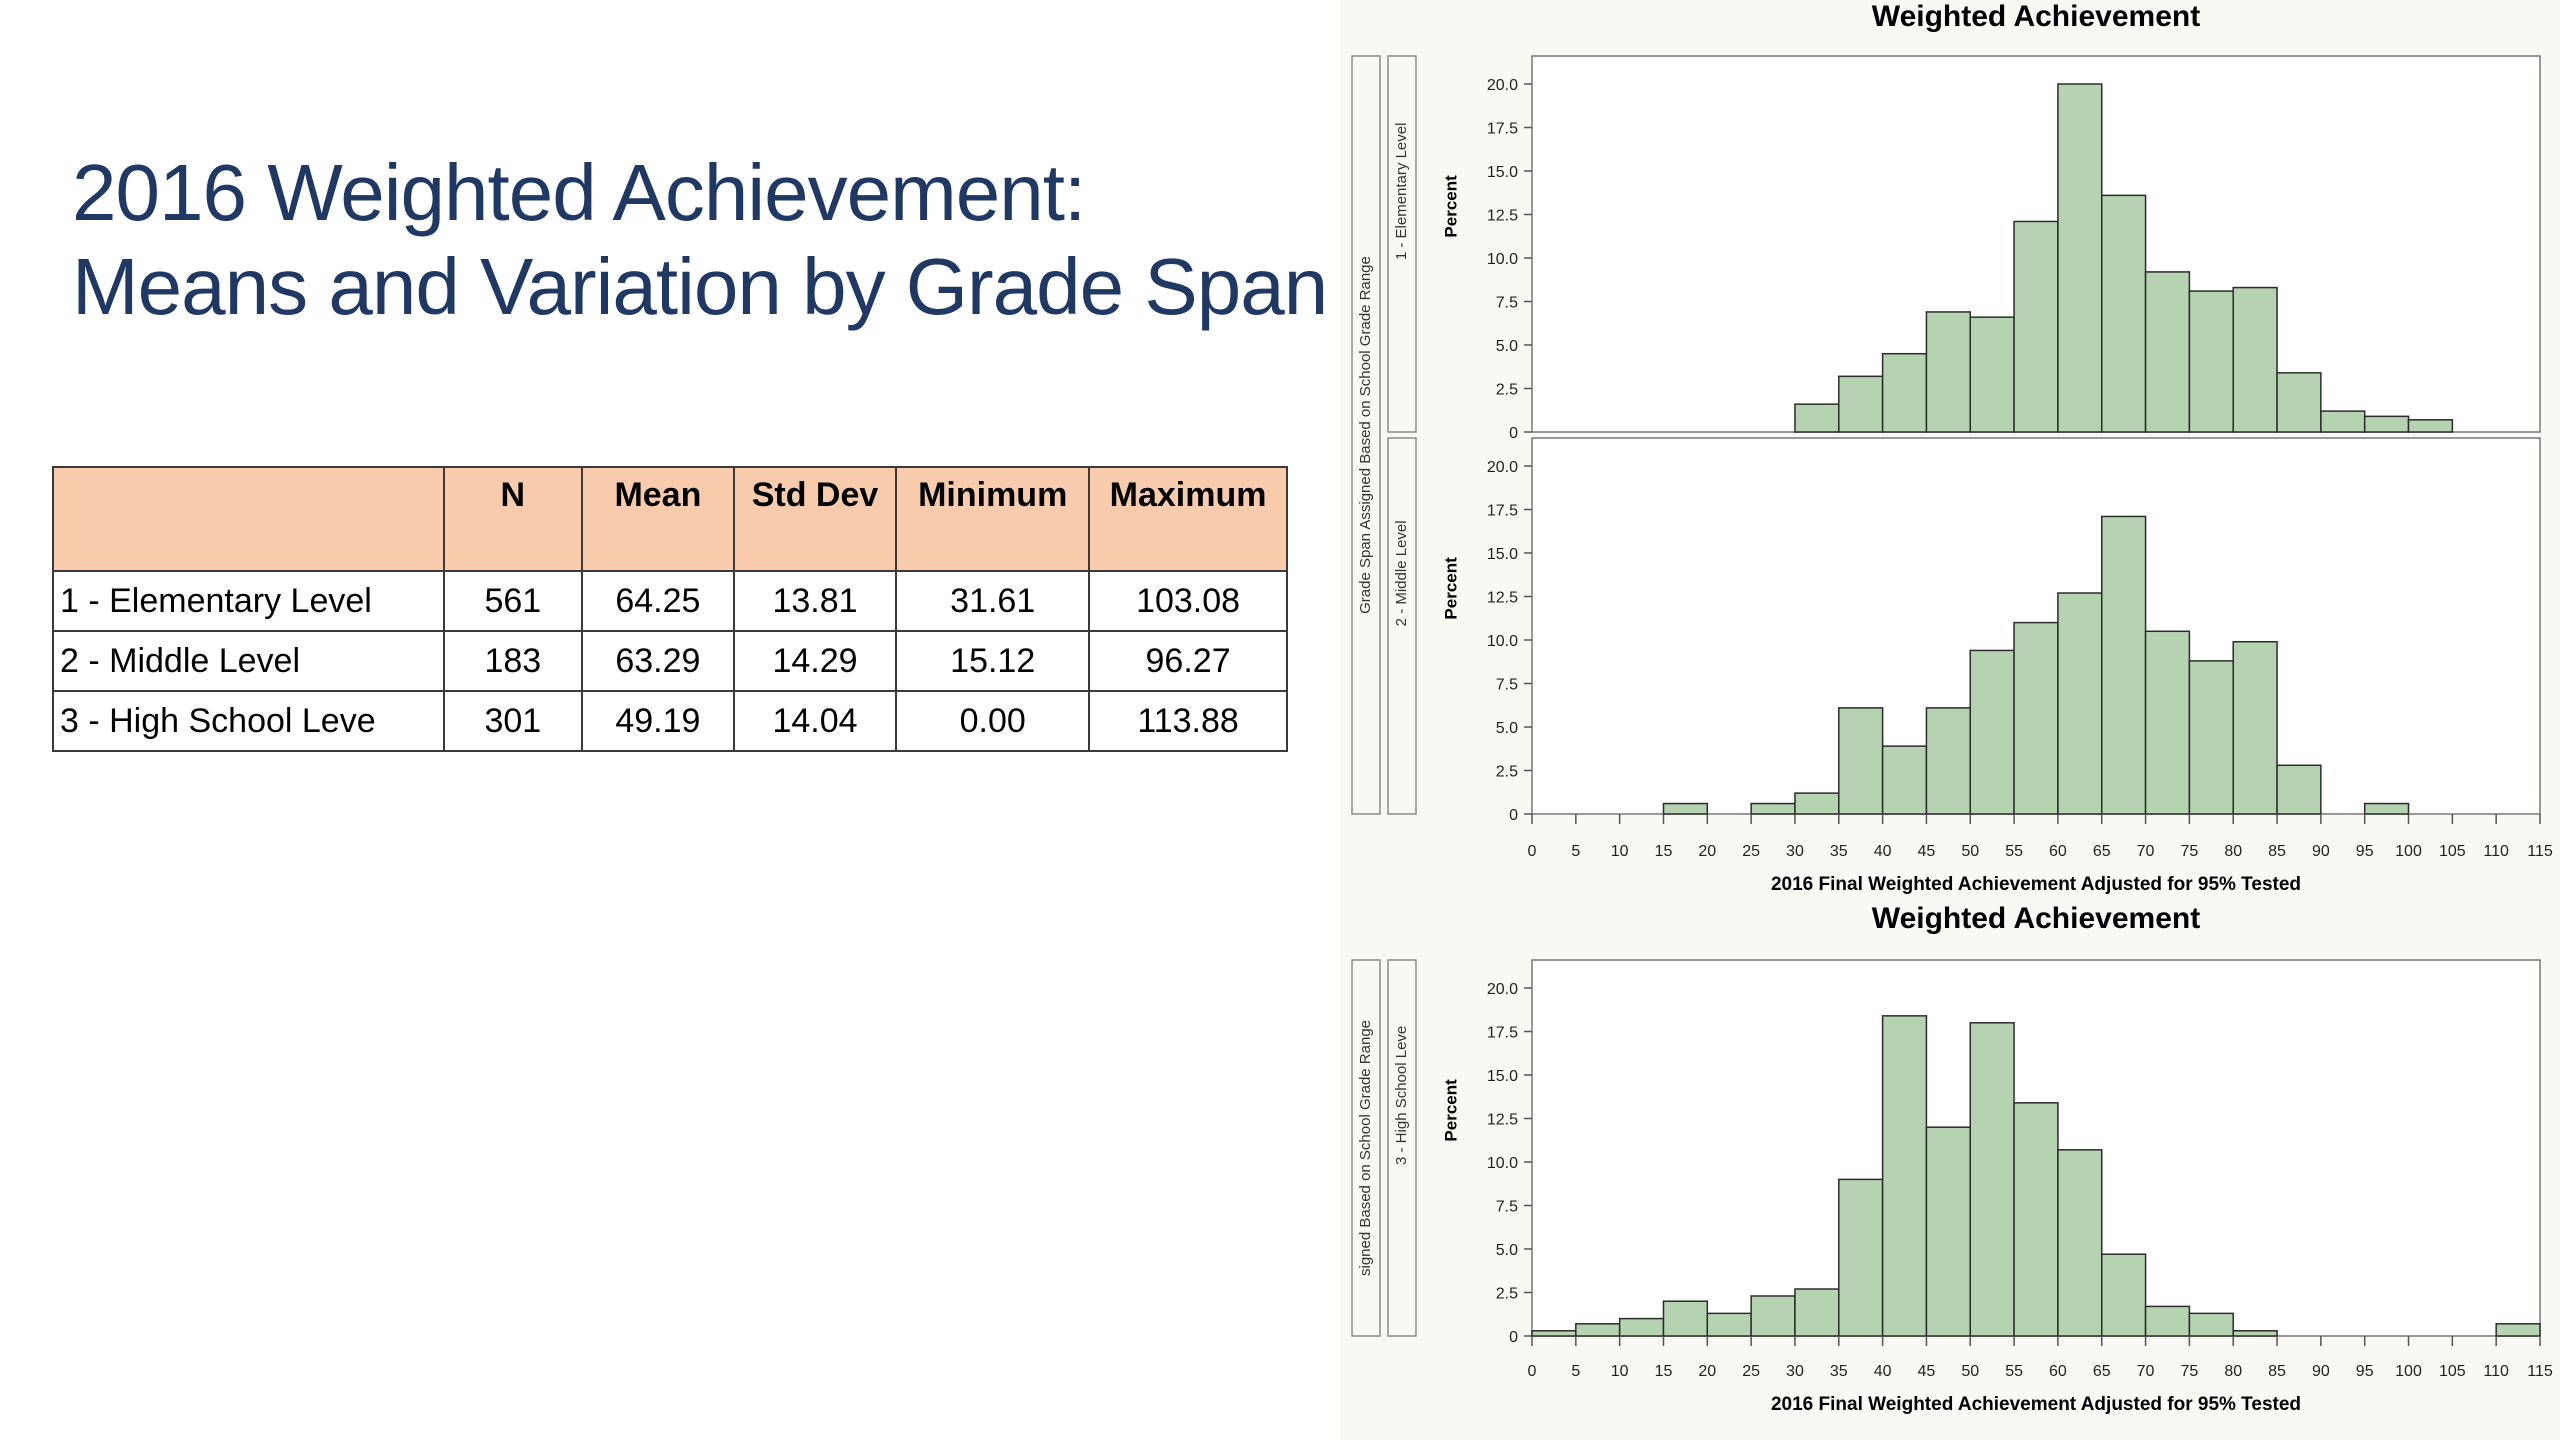  Describe the element at coordinates (658, 519) in the screenshot. I see `header-cell-mean: Mean` at that location.